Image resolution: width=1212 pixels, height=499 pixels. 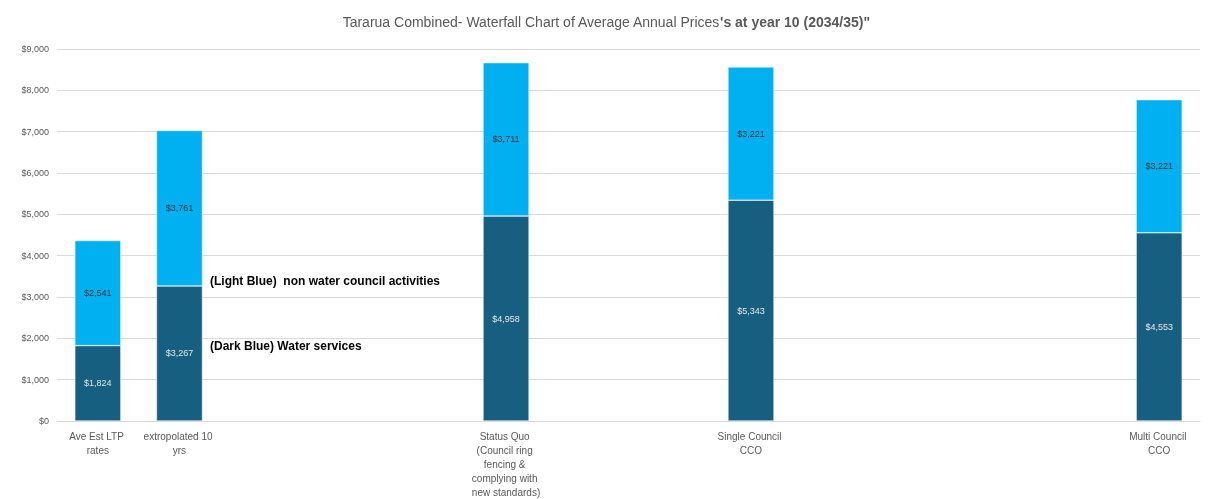 I want to click on annotation: (Light Blue) non water council activities, so click(x=325, y=281).